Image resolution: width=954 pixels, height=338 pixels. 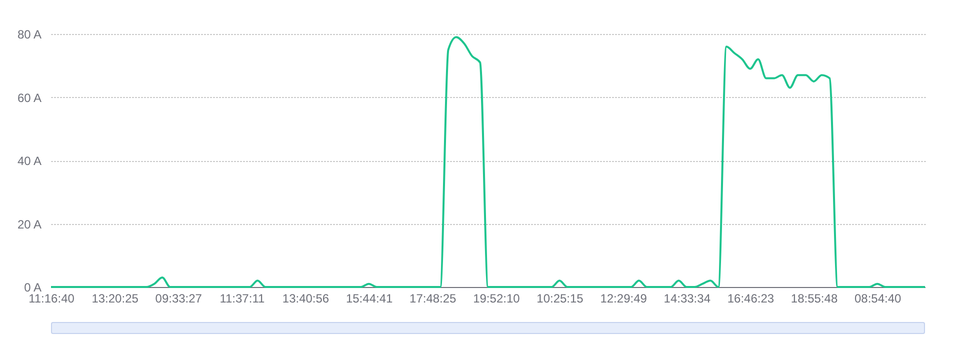 I want to click on x-tick-label: 09:33:27, so click(x=178, y=299).